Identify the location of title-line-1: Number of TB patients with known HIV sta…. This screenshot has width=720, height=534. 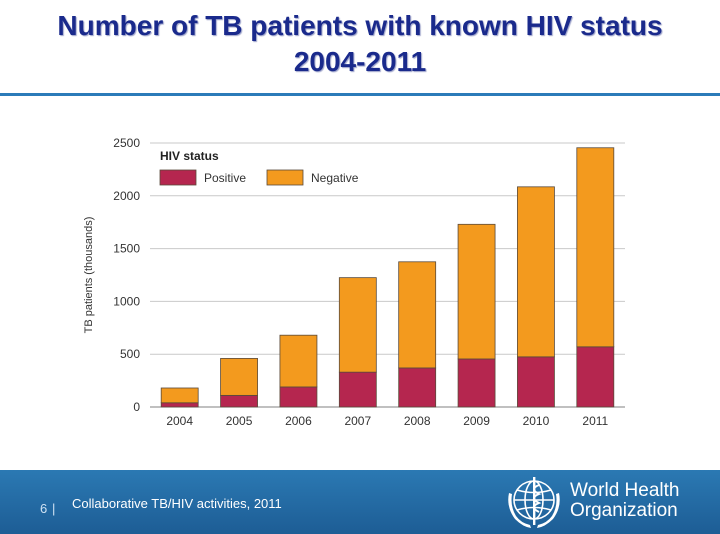
(360, 25).